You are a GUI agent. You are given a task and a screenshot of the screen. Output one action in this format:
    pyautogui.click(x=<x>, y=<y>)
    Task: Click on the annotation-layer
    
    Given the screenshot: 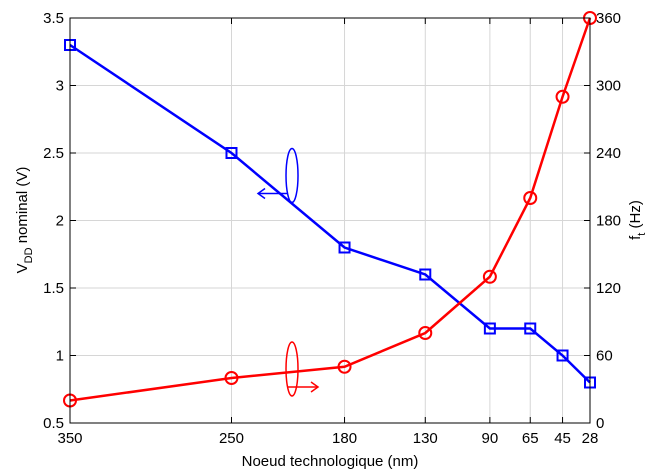 What is the action you would take?
    pyautogui.click(x=288, y=272)
    